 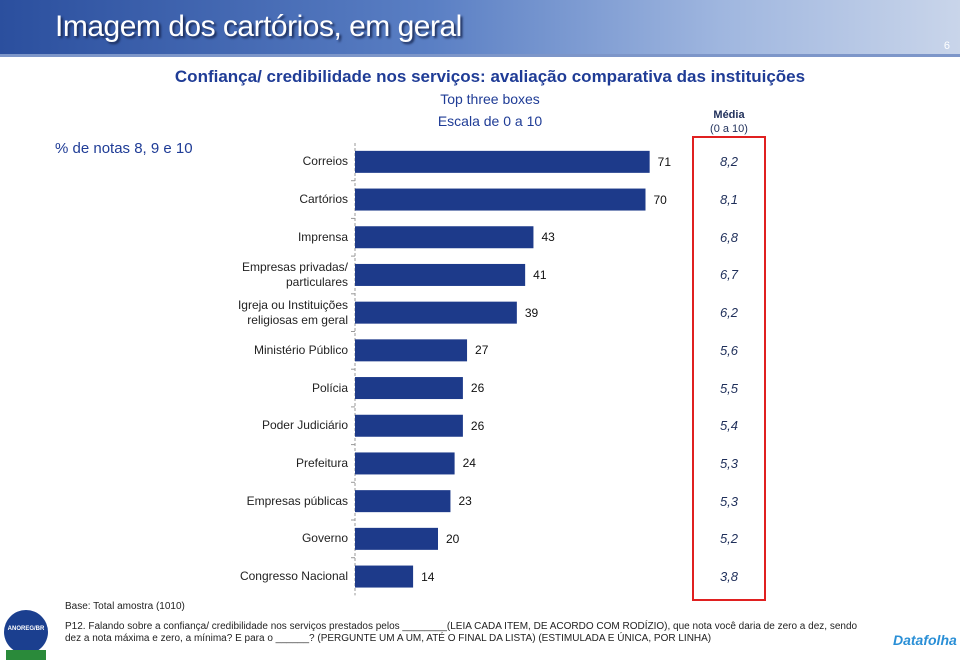 What do you see at coordinates (729, 313) in the screenshot?
I see `mean-label: 6,2` at bounding box center [729, 313].